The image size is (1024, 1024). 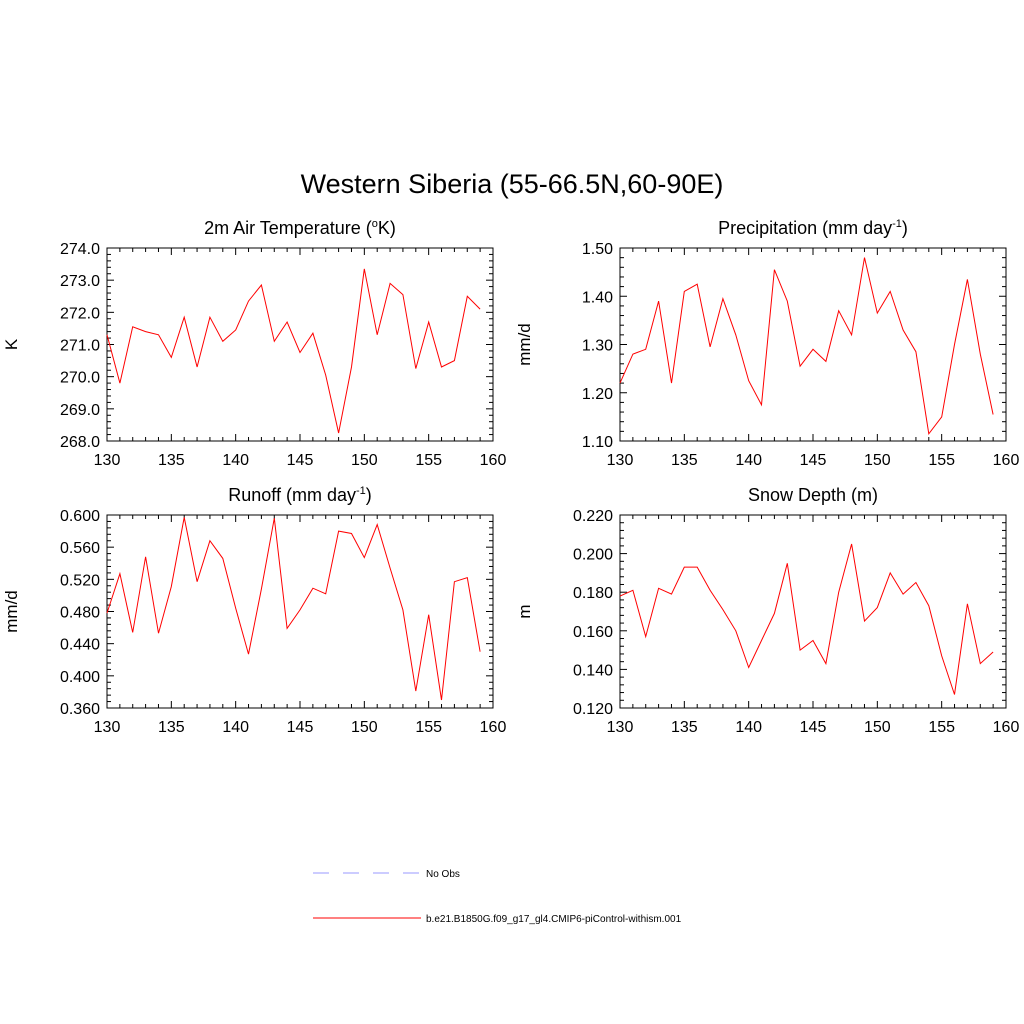 I want to click on panel-title: Precipitation (mm day-1), so click(x=813, y=228).